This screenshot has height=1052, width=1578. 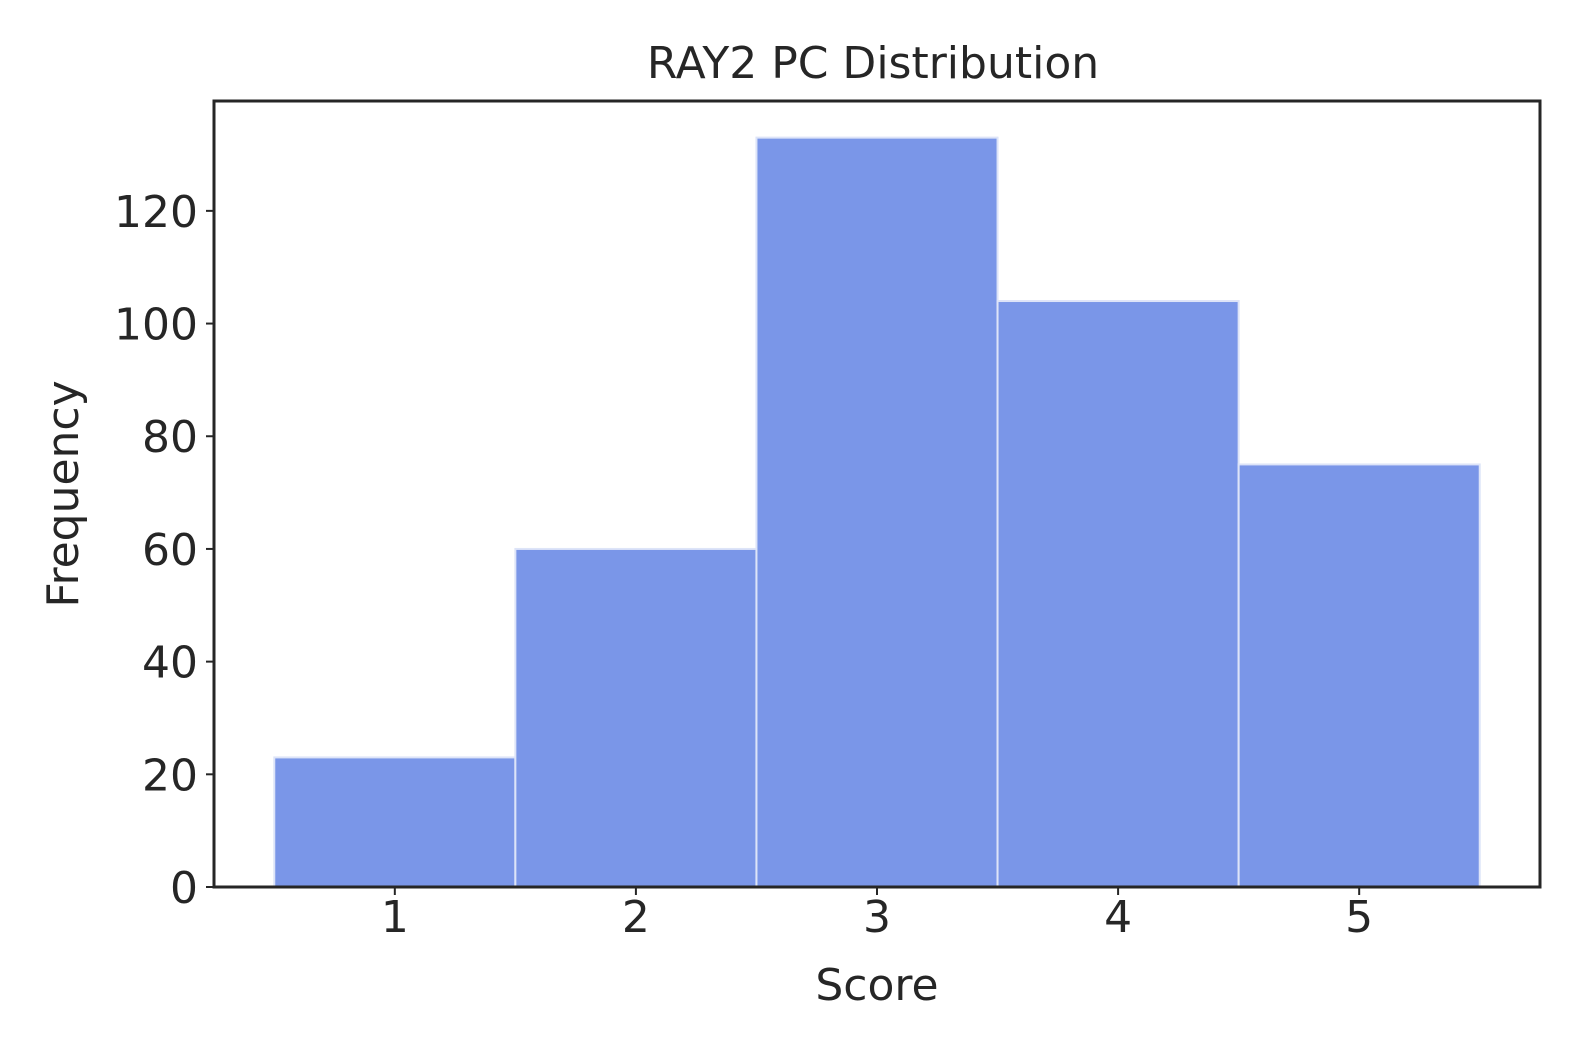 What do you see at coordinates (876, 985) in the screenshot?
I see `x-axis-label: Score` at bounding box center [876, 985].